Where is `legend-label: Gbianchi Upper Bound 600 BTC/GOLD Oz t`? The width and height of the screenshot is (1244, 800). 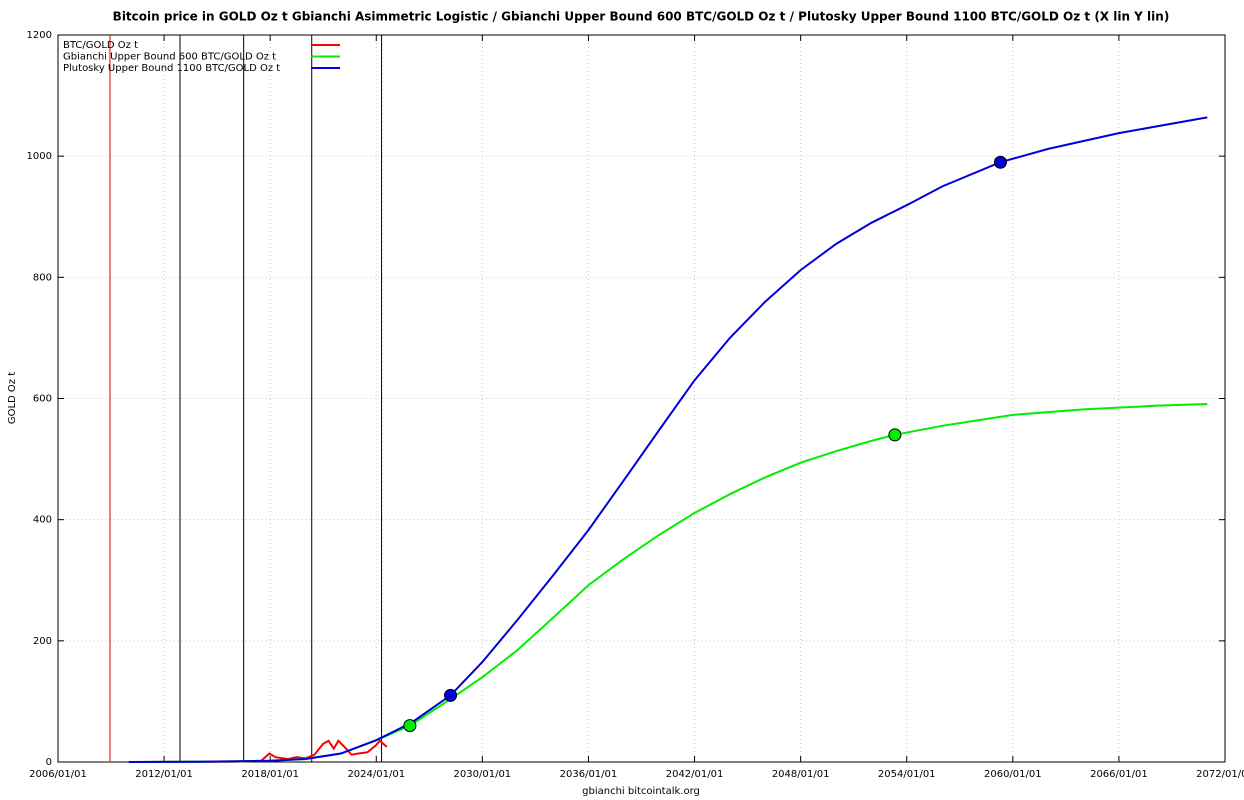
legend-label: Gbianchi Upper Bound 600 BTC/GOLD Oz t is located at coordinates (169, 57).